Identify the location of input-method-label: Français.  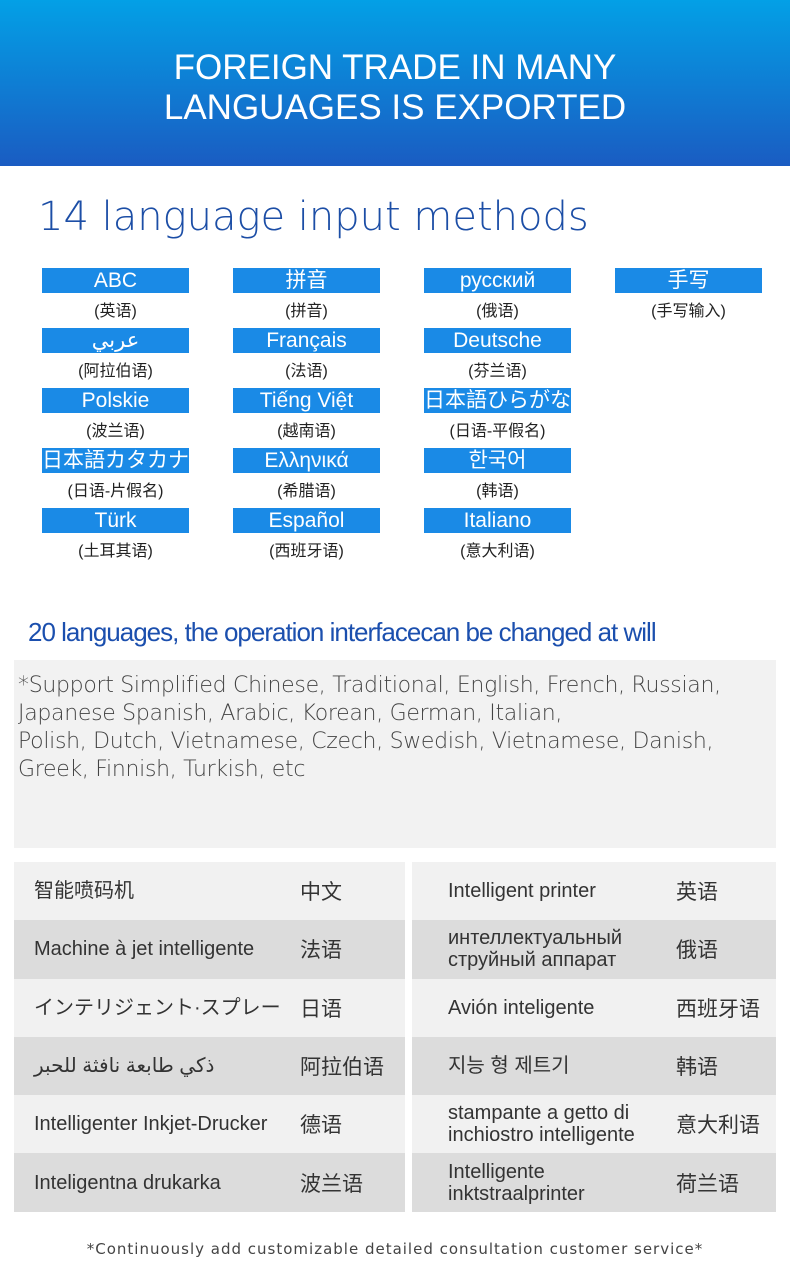
(306, 340).